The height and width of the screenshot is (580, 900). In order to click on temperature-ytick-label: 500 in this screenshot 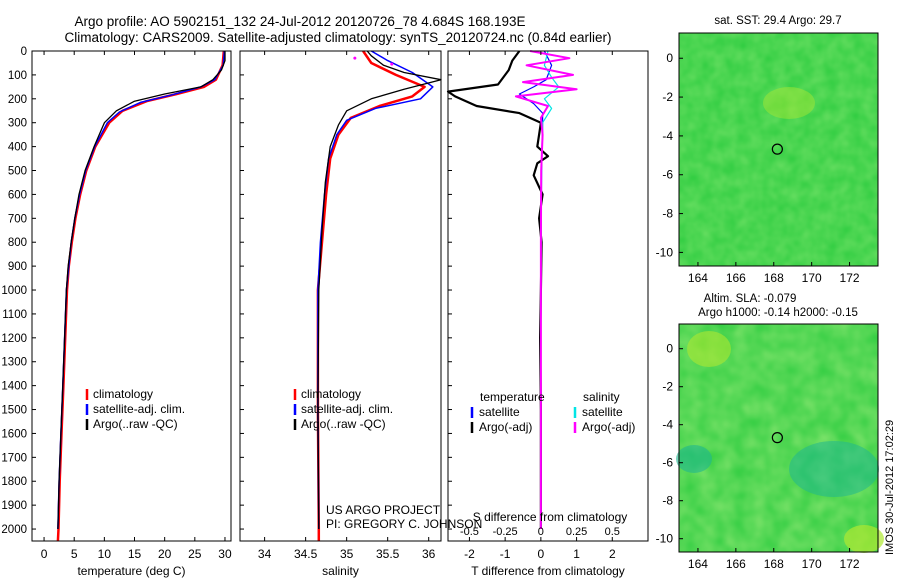, I will do `click(17, 172)`.